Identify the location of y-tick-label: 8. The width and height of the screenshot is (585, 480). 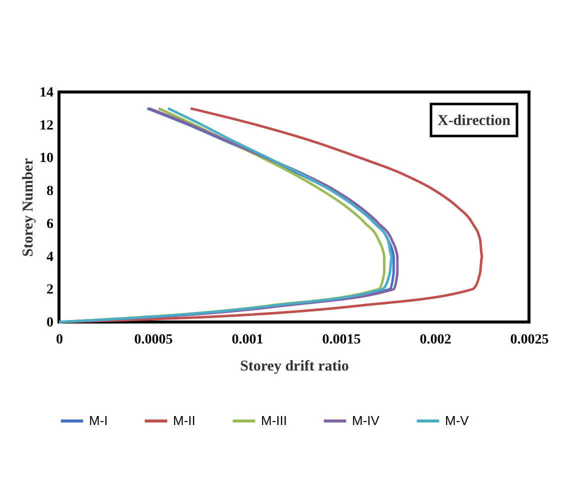
(50, 192).